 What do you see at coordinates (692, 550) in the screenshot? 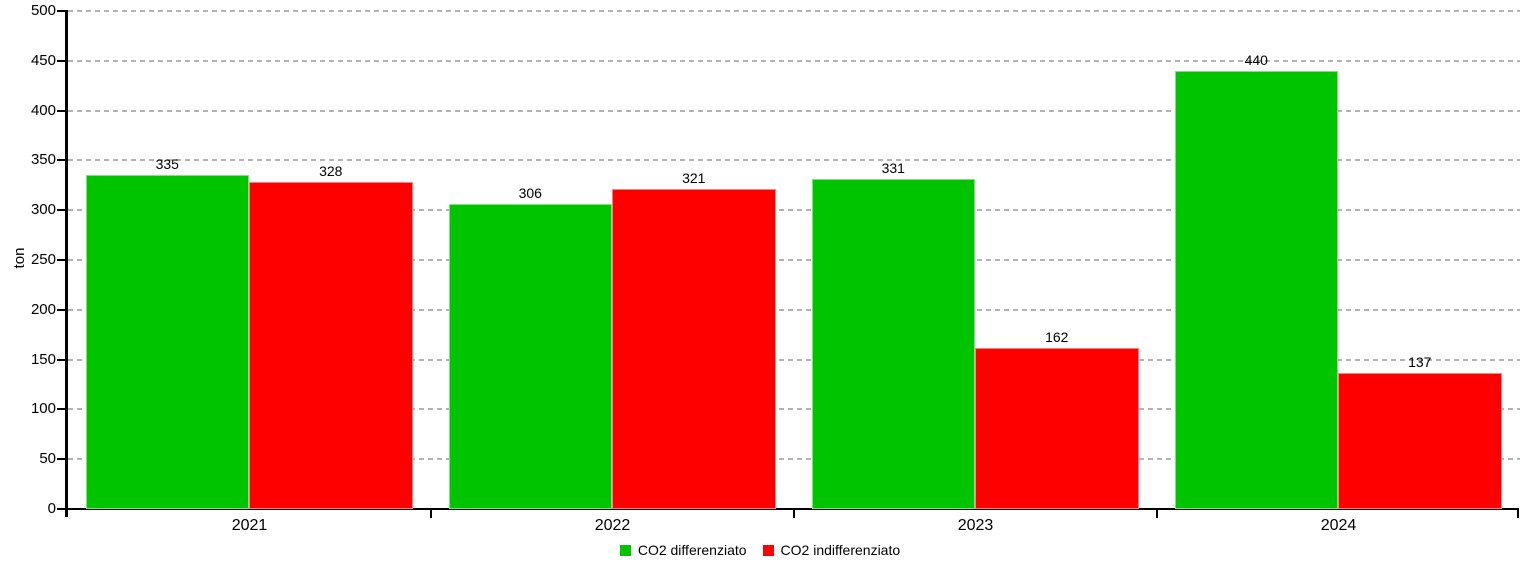
I see `legend-label: CO2 differenziato` at bounding box center [692, 550].